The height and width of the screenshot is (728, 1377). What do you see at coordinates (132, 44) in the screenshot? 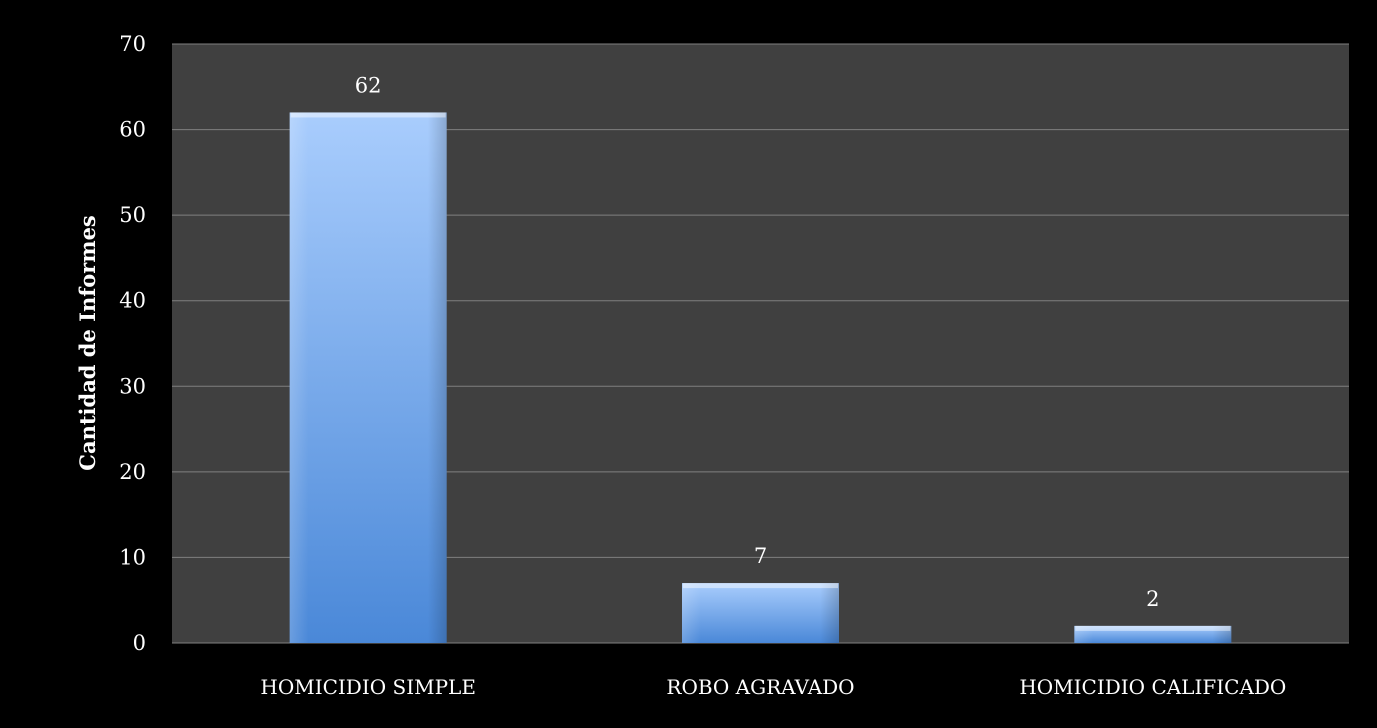
I see `y-tick-label: 70` at bounding box center [132, 44].